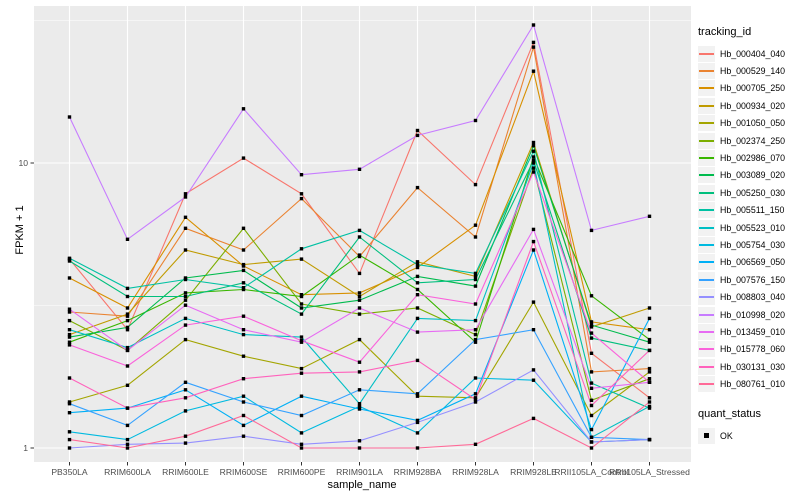 This screenshot has width=800, height=500. Describe the element at coordinates (753, 244) in the screenshot. I see `legend-item-label: Hb_005754_030` at that location.